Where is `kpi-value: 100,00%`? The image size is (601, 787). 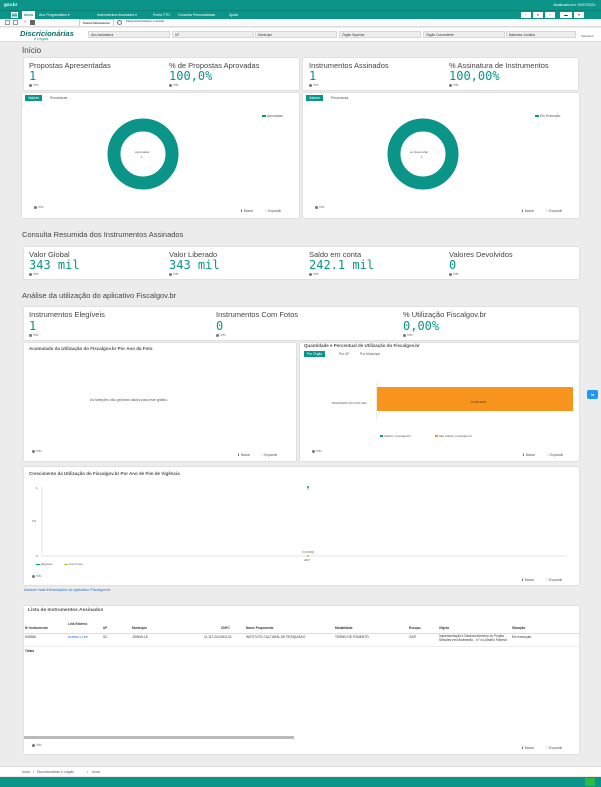 kpi-value: 100,00% is located at coordinates (474, 76).